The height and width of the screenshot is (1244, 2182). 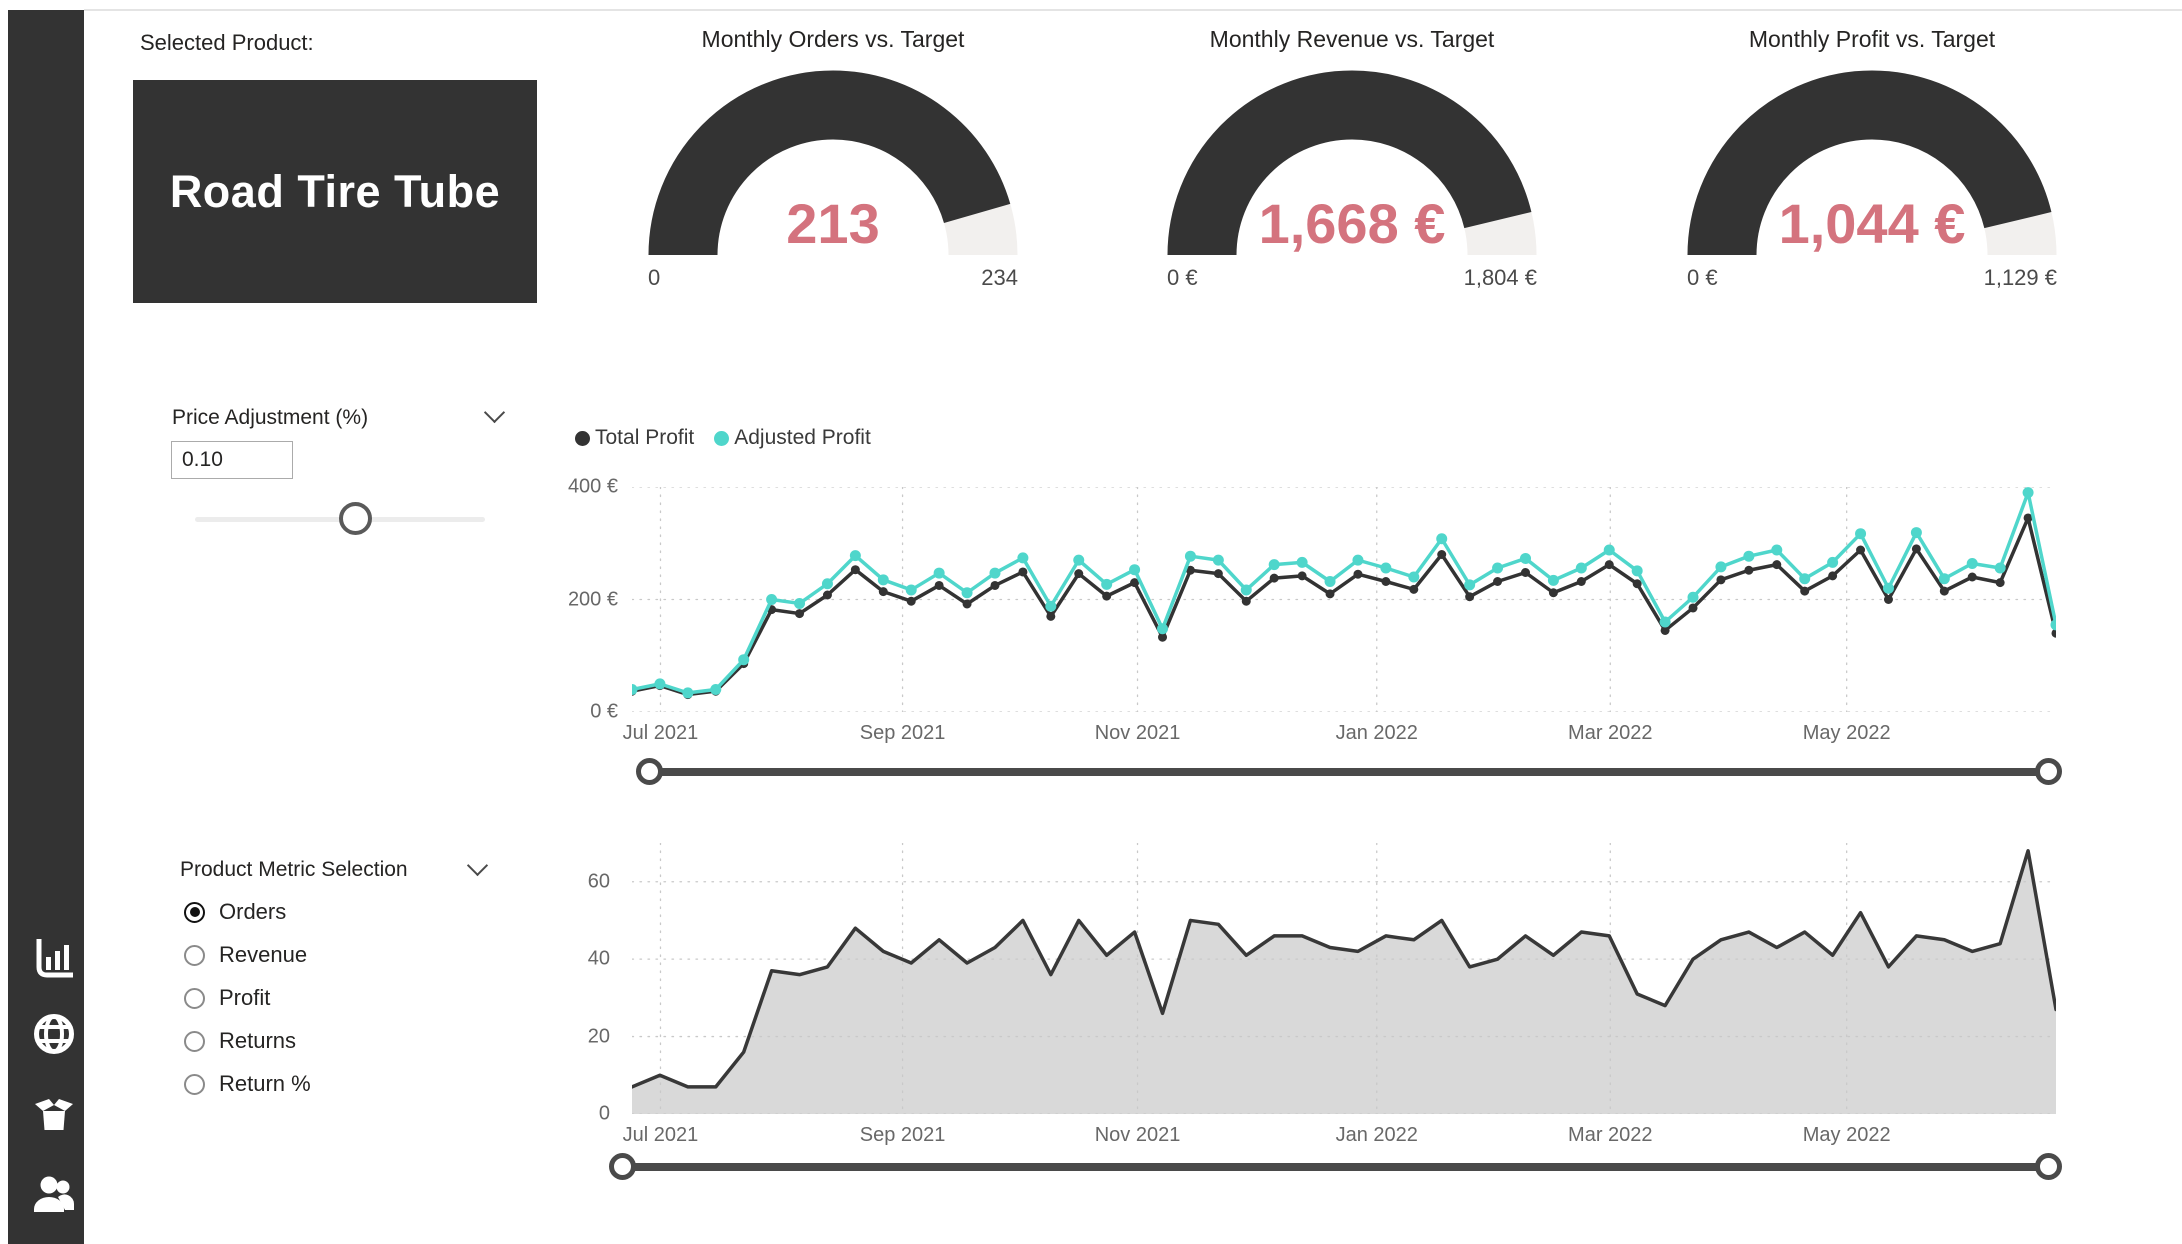 What do you see at coordinates (1872, 223) in the screenshot?
I see `gauge-value: 1,044 €` at bounding box center [1872, 223].